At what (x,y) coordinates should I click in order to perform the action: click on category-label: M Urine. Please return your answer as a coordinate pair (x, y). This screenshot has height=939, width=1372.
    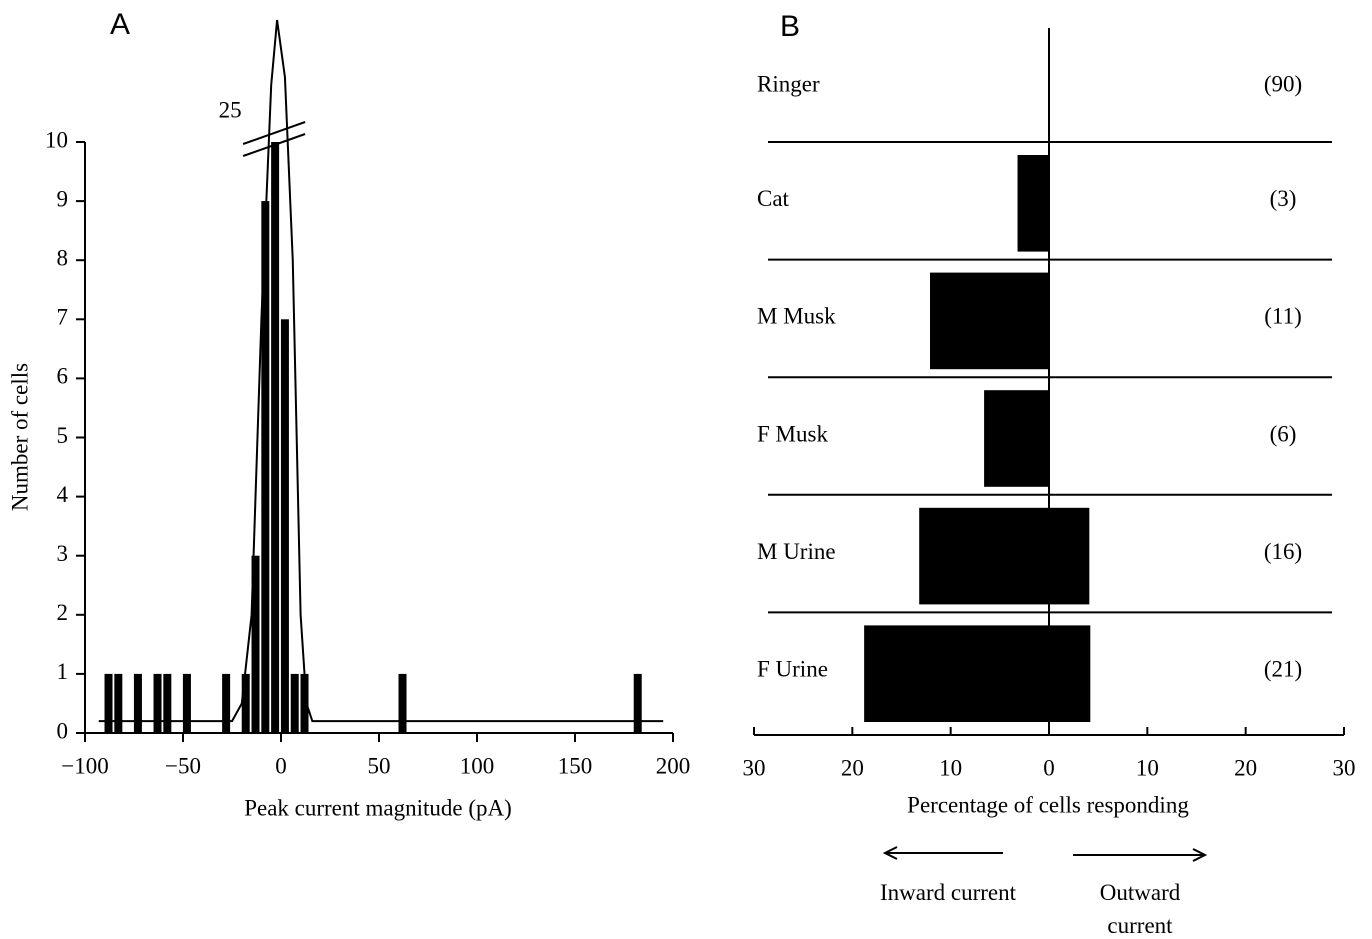
    Looking at the image, I should click on (796, 551).